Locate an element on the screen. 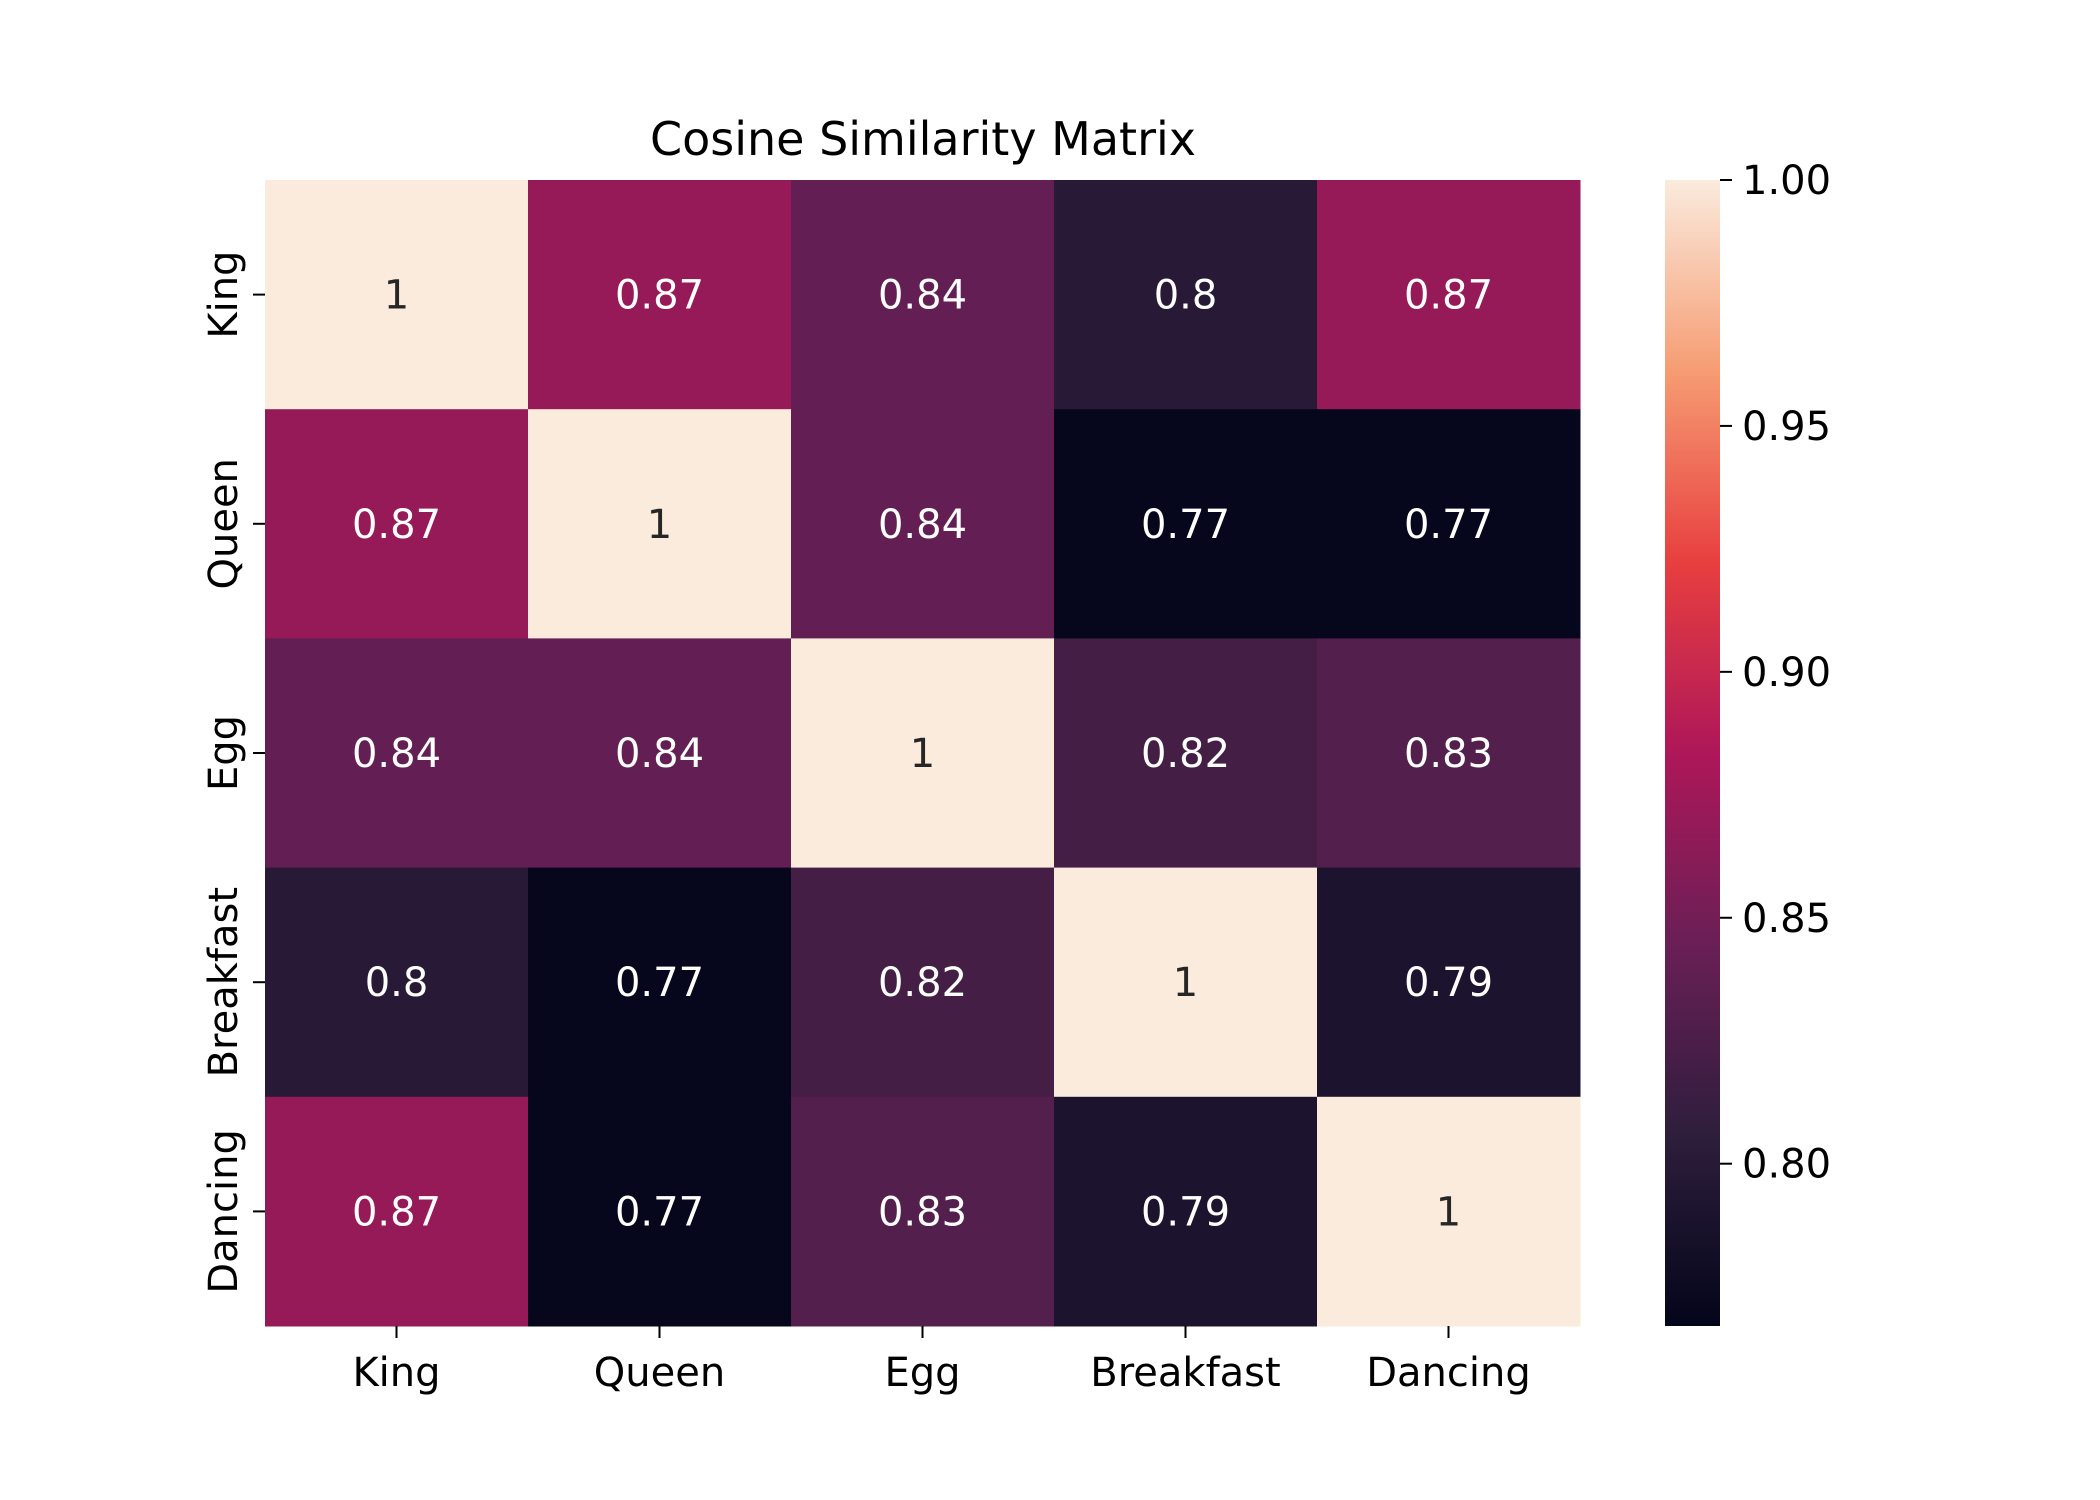 Image resolution: width=2100 pixels, height=1500 pixels. cell-annotation-2-4: 0.83 is located at coordinates (1448, 754).